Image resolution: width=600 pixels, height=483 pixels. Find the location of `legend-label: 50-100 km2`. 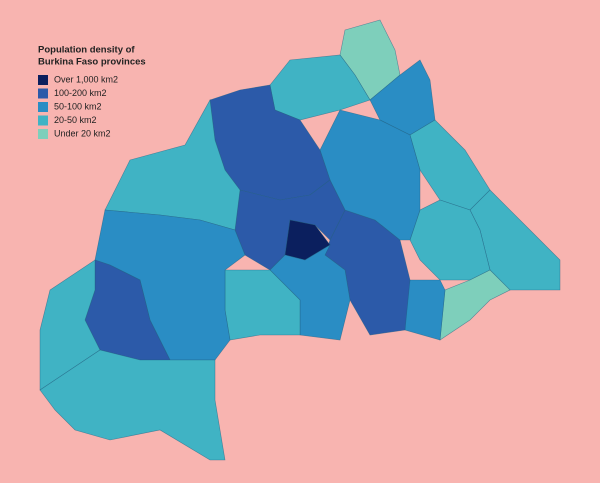

legend-label: 50-100 km2 is located at coordinates (78, 106).